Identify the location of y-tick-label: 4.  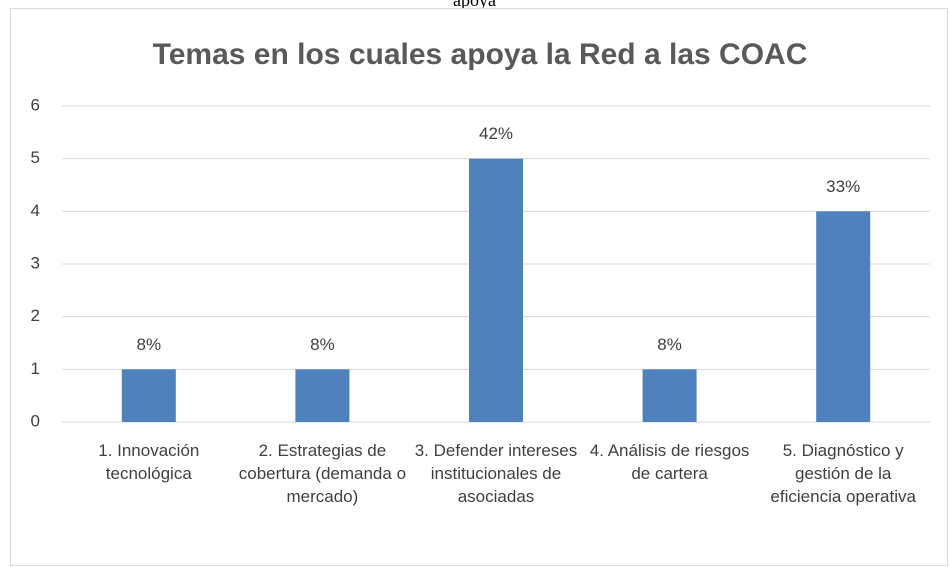
(35, 210).